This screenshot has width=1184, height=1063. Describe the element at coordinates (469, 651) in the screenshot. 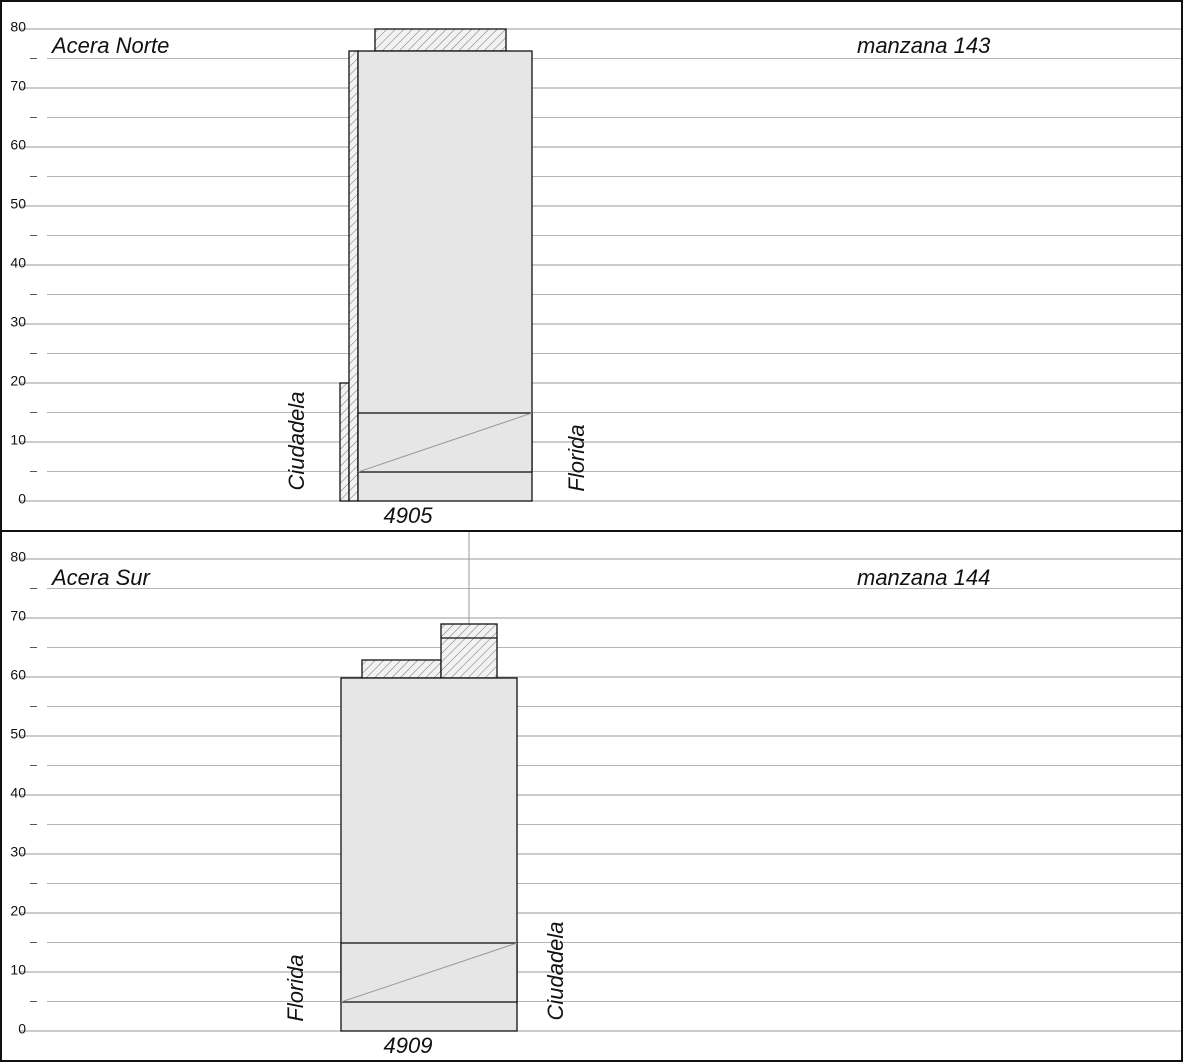

I see `roof-tower` at that location.